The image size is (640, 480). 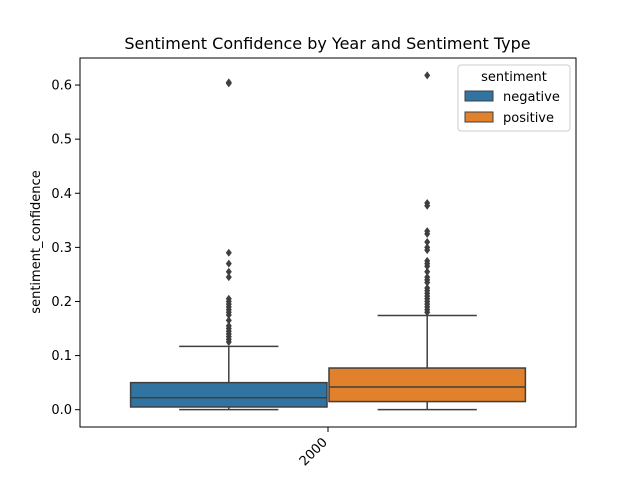 I want to click on y-tick-label: 0.1, so click(x=61, y=356).